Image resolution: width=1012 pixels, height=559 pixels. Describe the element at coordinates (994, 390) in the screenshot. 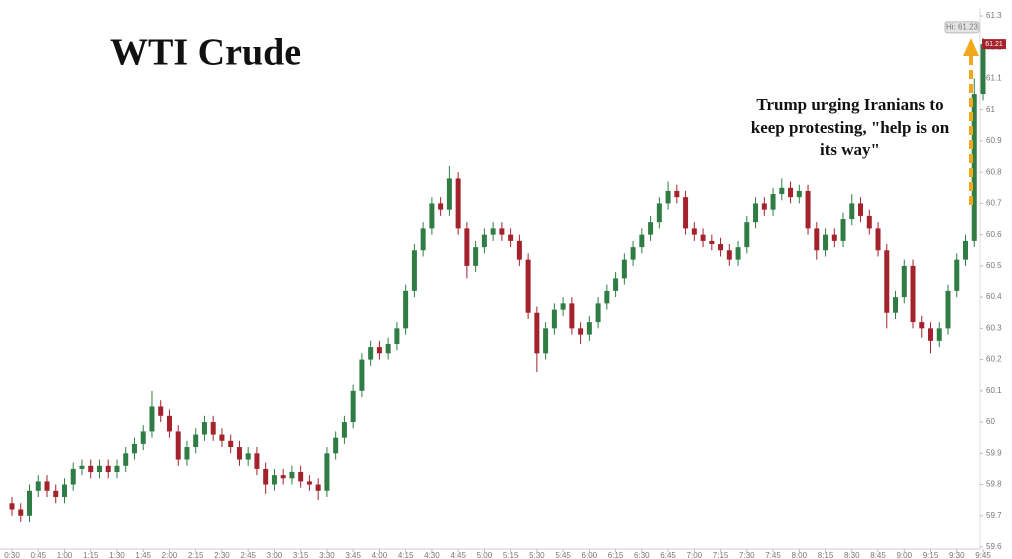

I see `y-tick-label: 60.1` at that location.